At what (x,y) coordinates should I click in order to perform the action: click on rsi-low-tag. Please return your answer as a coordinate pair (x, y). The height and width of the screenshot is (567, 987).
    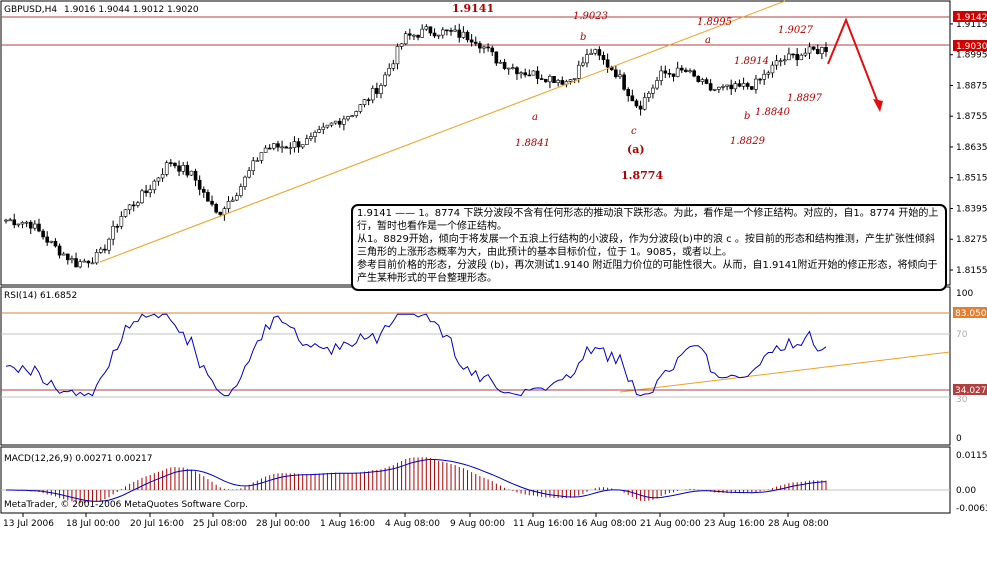
    Looking at the image, I should click on (970, 389).